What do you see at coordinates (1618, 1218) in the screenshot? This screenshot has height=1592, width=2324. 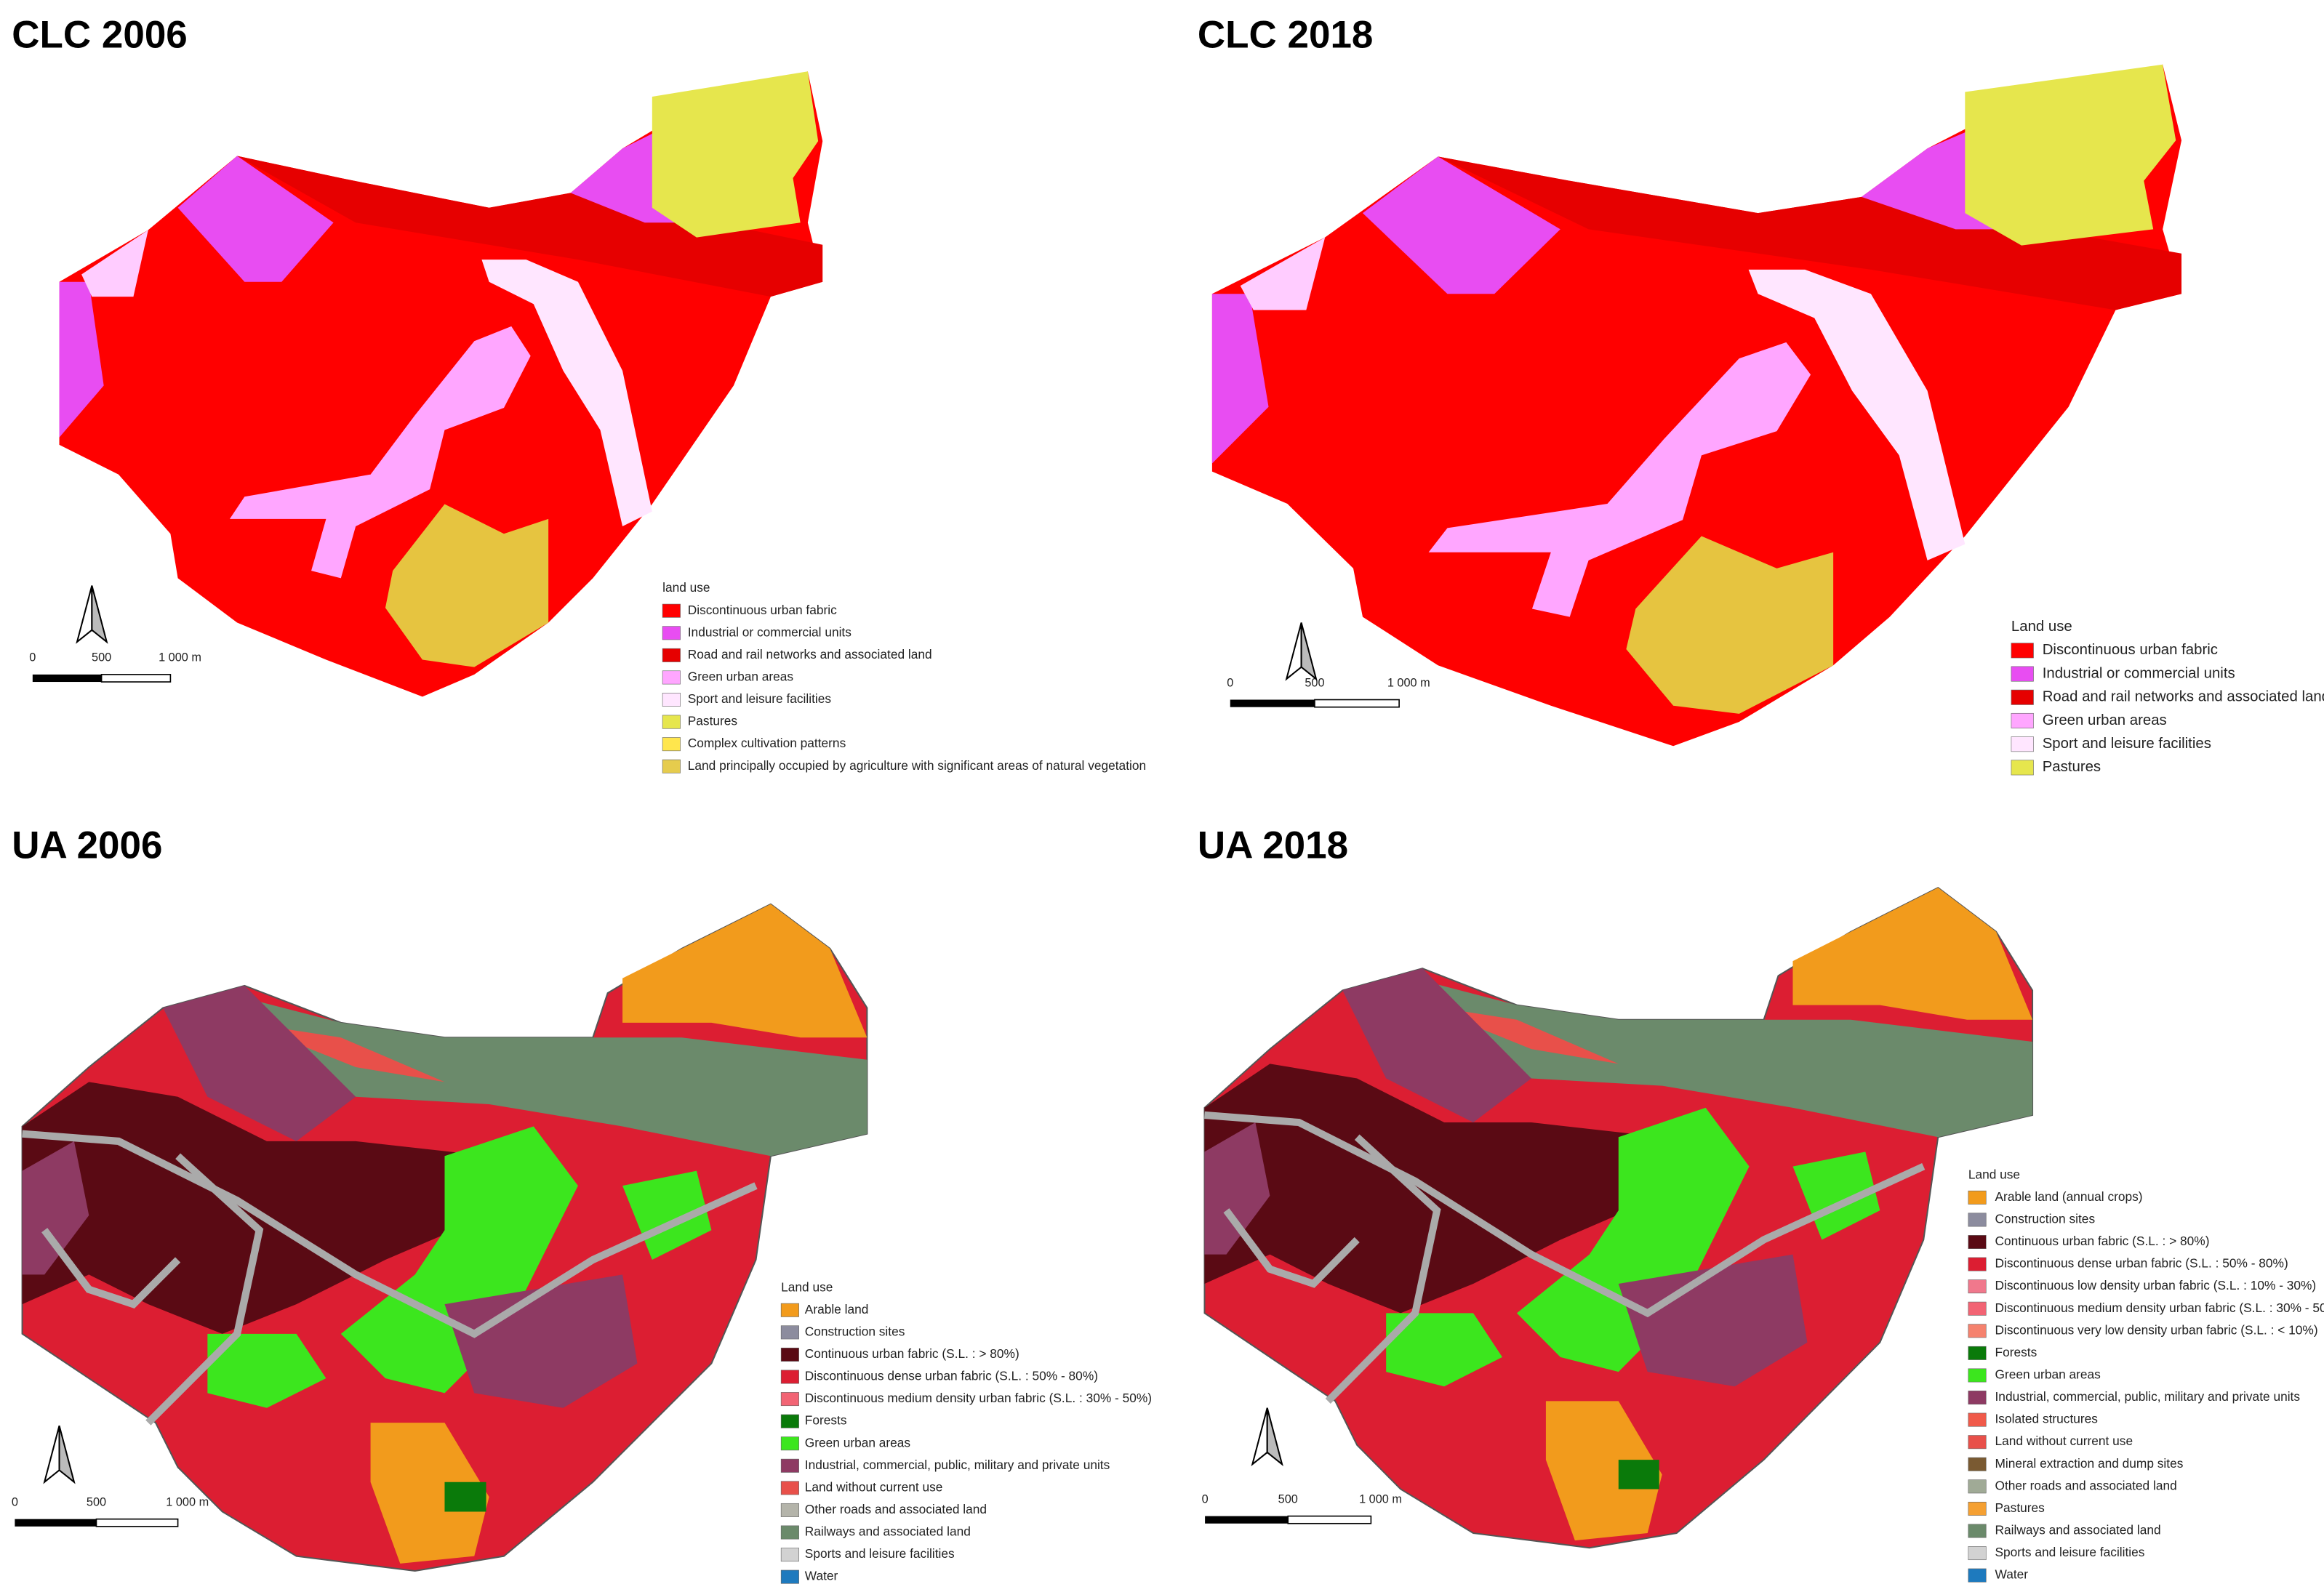 I see `ua-2018-map` at bounding box center [1618, 1218].